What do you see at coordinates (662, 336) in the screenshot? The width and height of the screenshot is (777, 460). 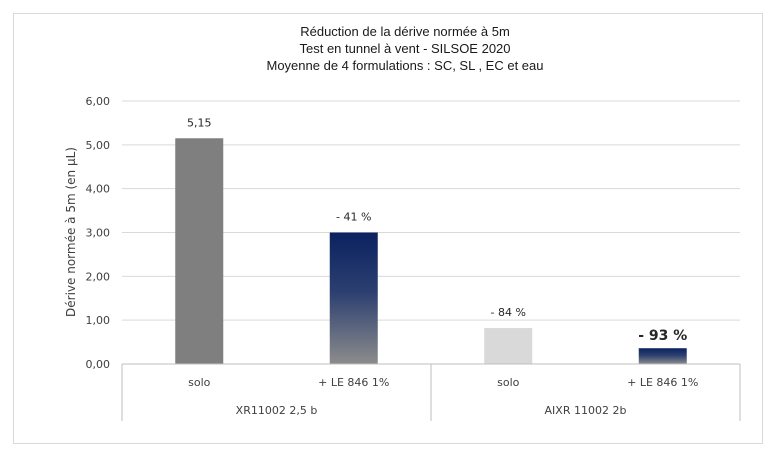 I see `bar-data-label: - 93 %` at bounding box center [662, 336].